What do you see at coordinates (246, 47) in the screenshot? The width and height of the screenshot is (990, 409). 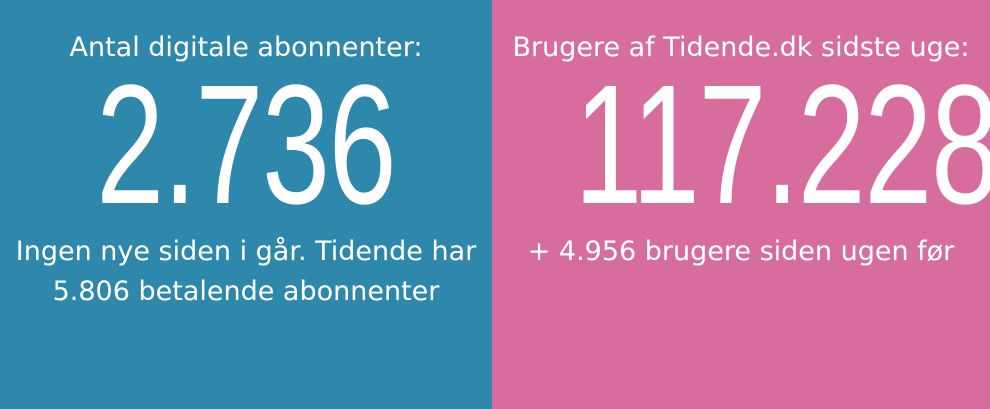 I see `subscribers-title: Antal digitale abonnenter:` at bounding box center [246, 47].